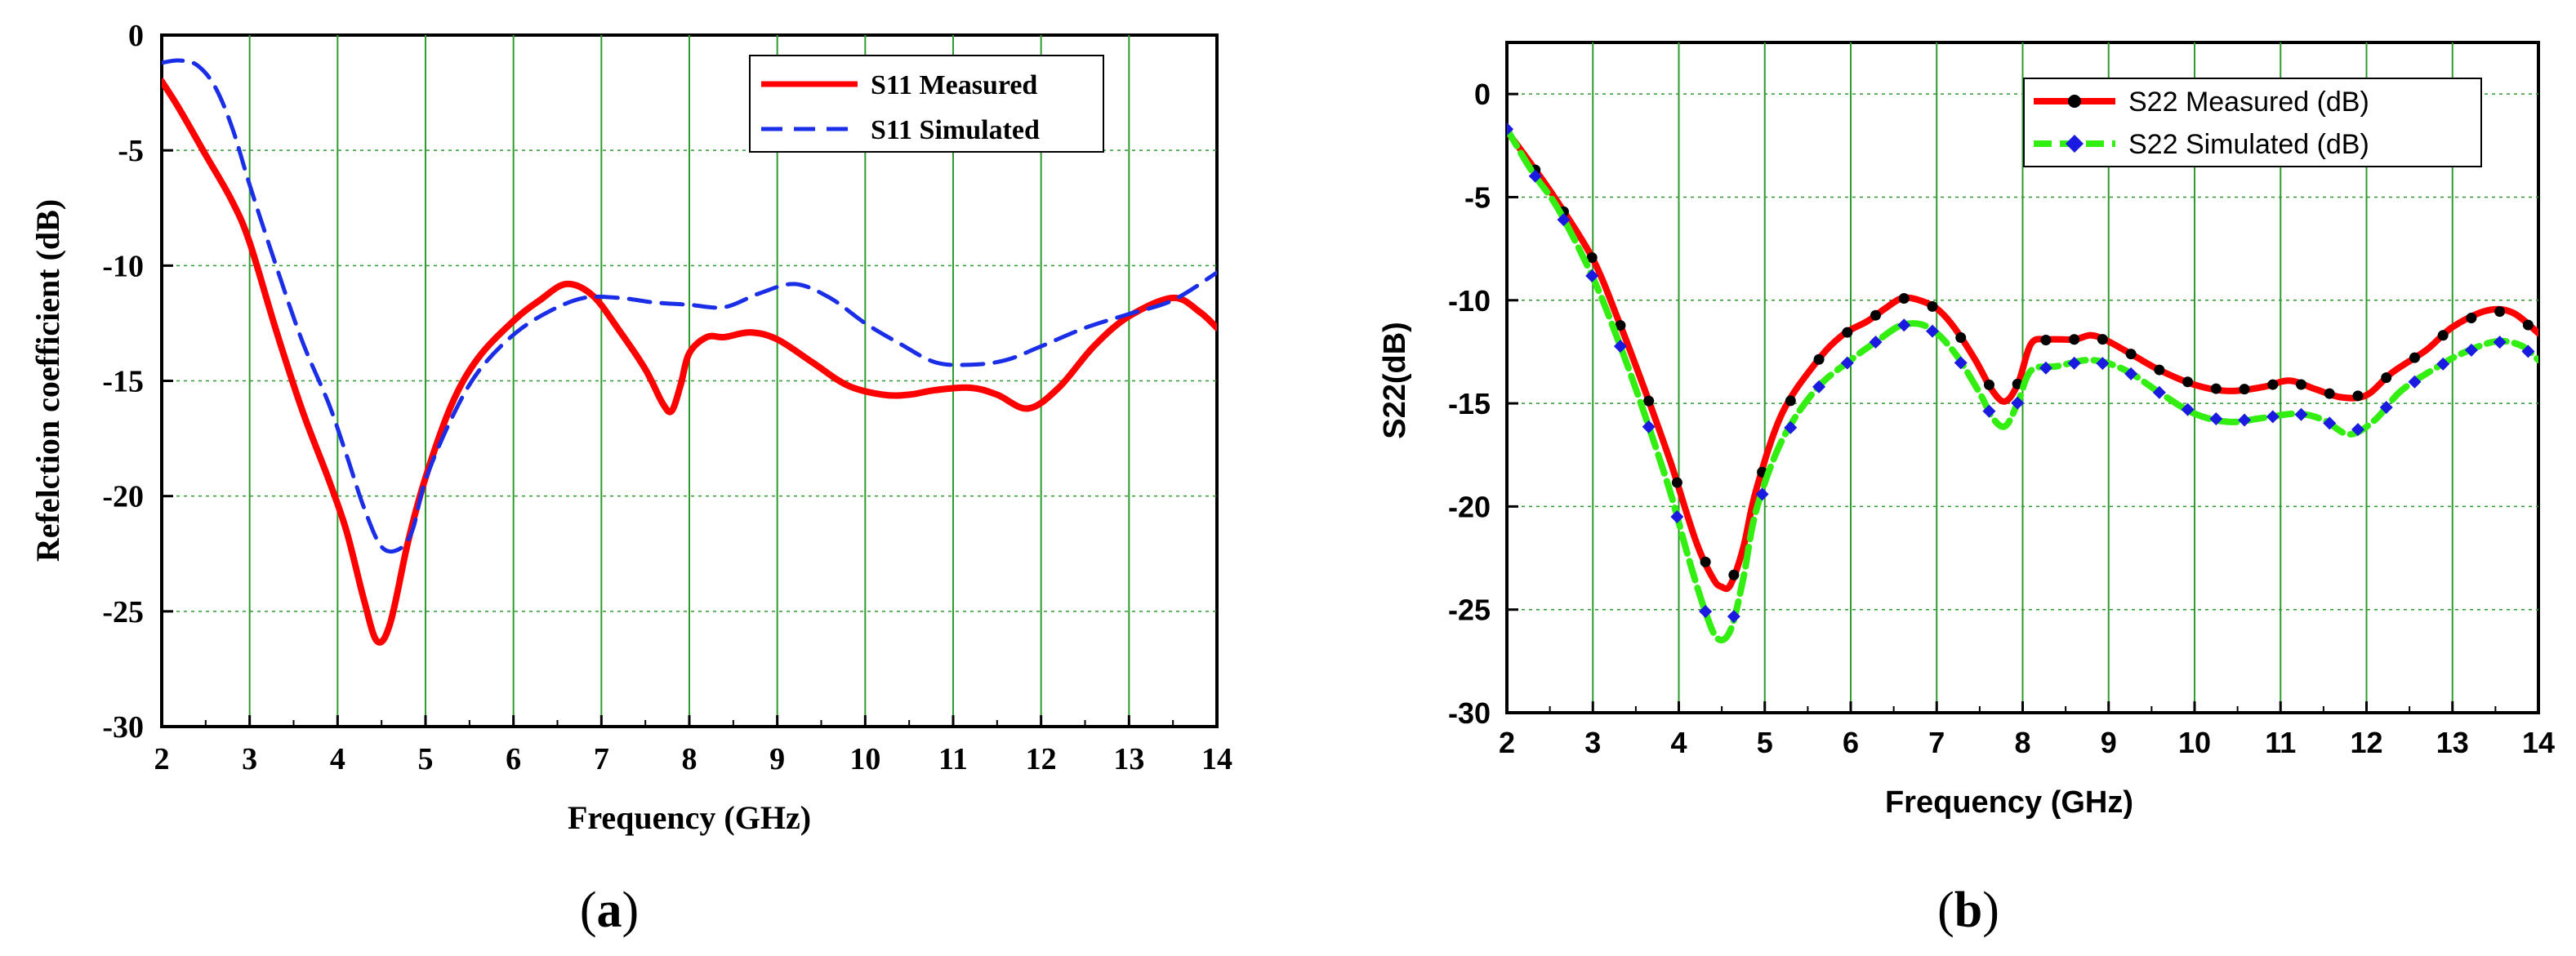 This screenshot has width=2576, height=956. I want to click on legend-label-s11-measured: S11 Measured, so click(954, 85).